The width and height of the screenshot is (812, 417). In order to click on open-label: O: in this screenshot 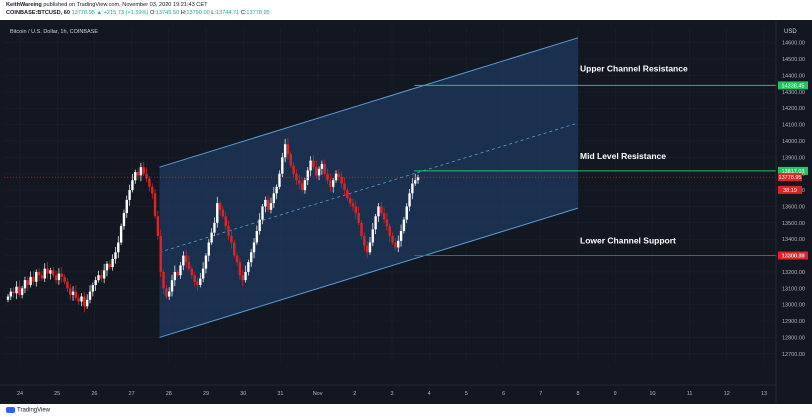, I will do `click(152, 13)`.